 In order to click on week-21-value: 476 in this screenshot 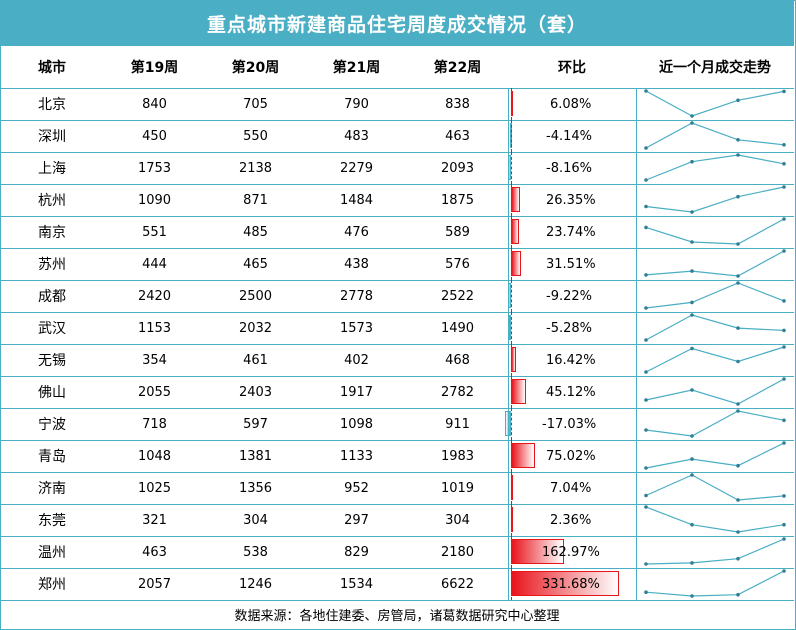, I will do `click(356, 232)`.